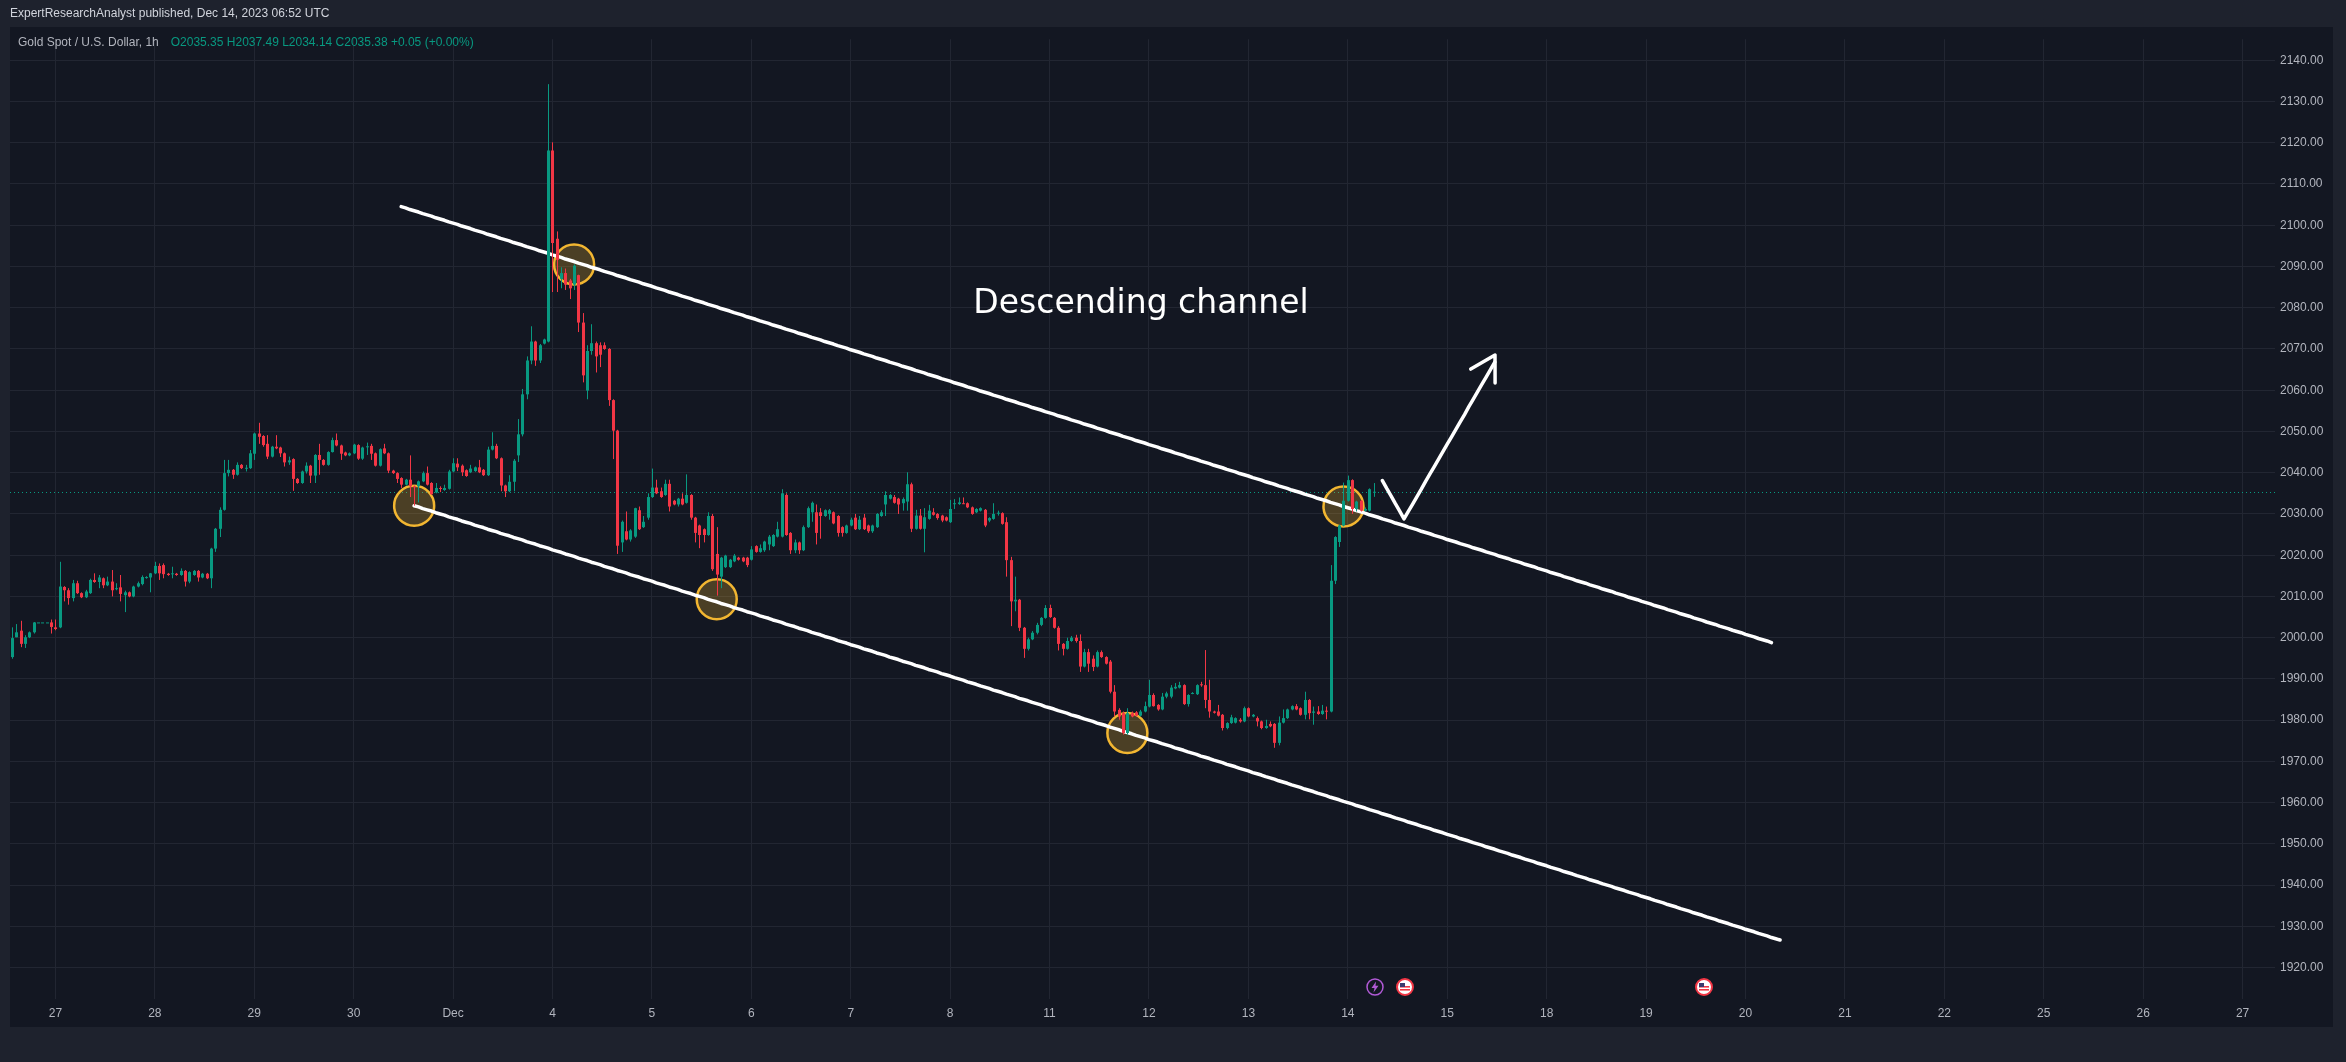  What do you see at coordinates (2302, 719) in the screenshot?
I see `y-tick-label: 1980.00` at bounding box center [2302, 719].